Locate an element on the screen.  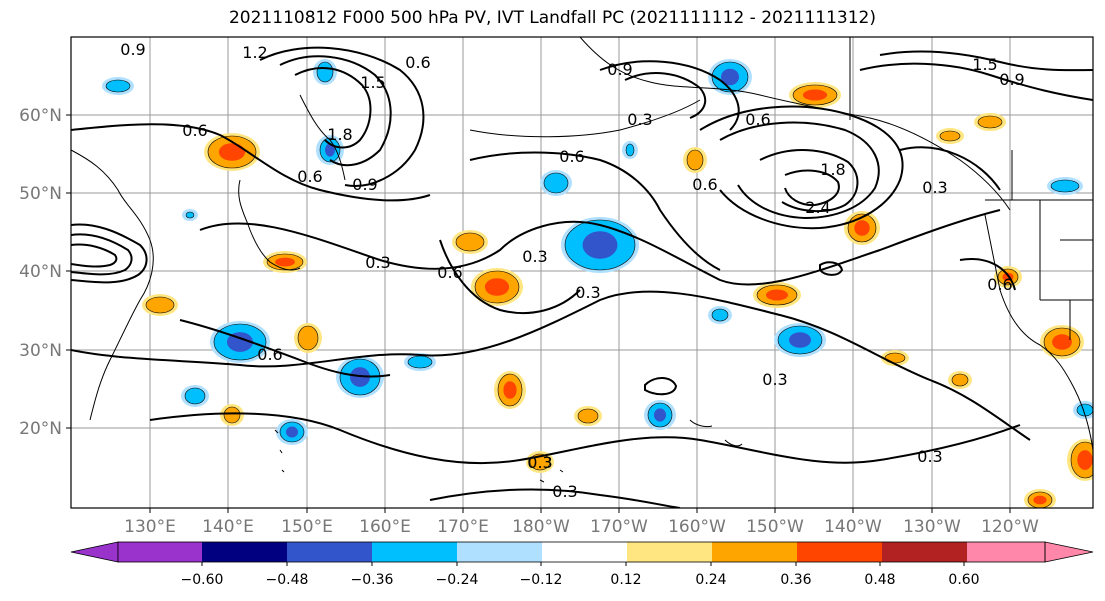
coastline-kamchatka is located at coordinates (322, 137).